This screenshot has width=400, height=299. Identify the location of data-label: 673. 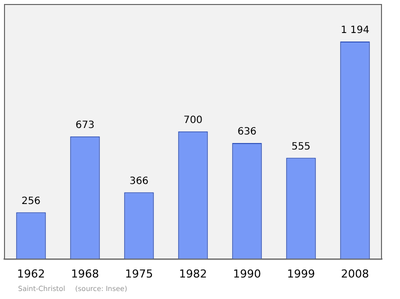
(85, 125).